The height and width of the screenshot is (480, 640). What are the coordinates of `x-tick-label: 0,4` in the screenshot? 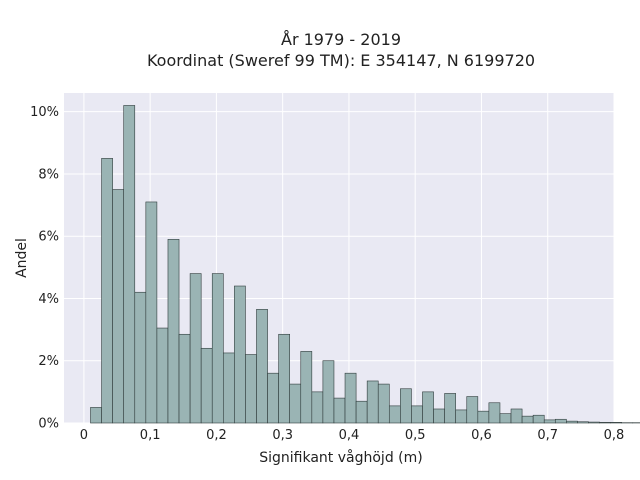 It's located at (349, 435).